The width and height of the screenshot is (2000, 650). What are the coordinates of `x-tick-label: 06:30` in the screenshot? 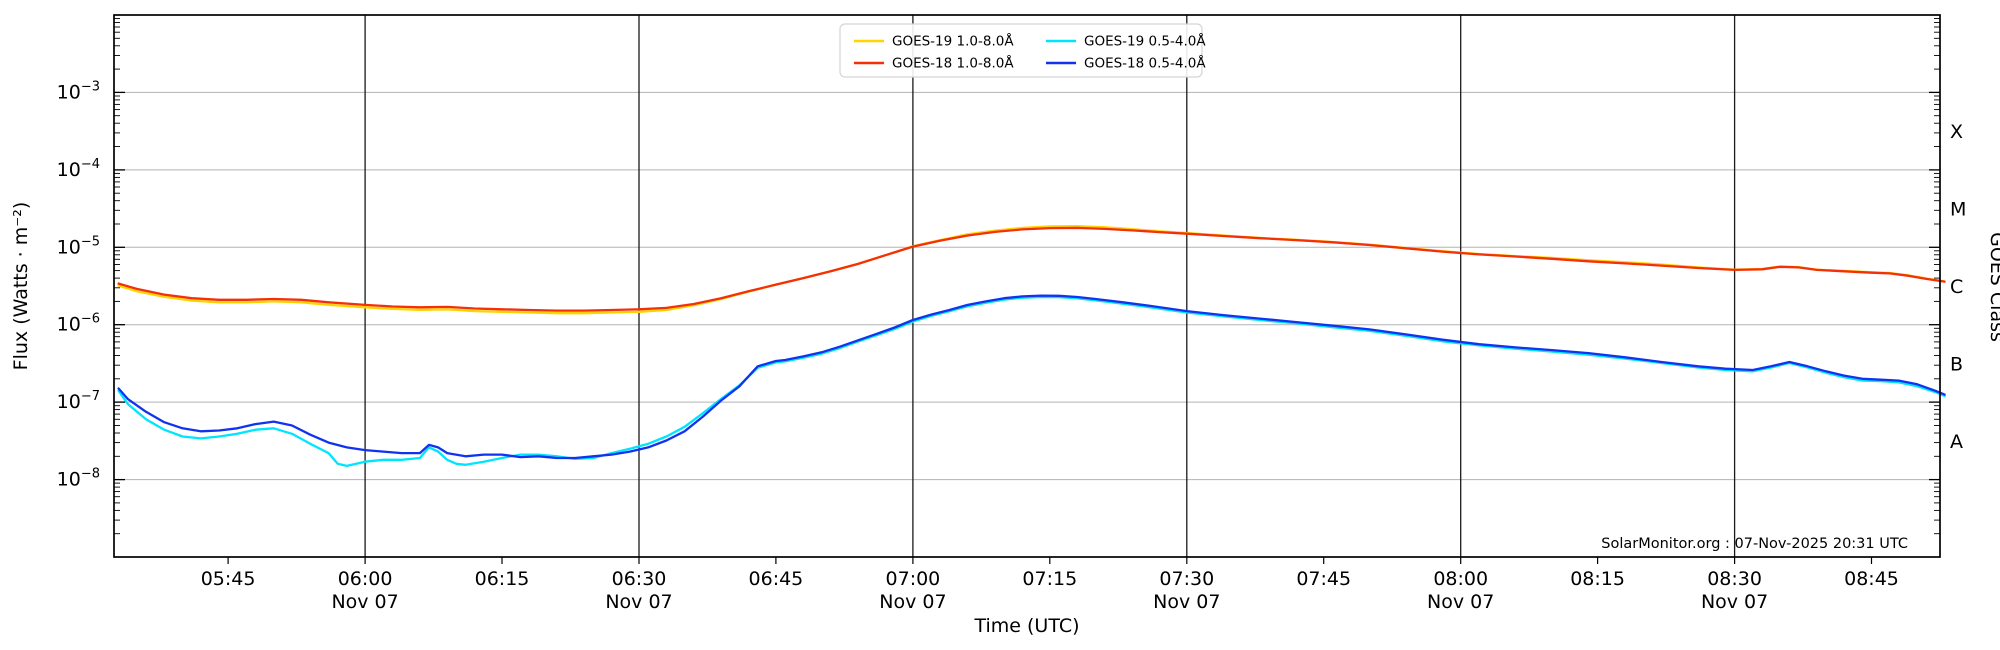 It's located at (639, 579).